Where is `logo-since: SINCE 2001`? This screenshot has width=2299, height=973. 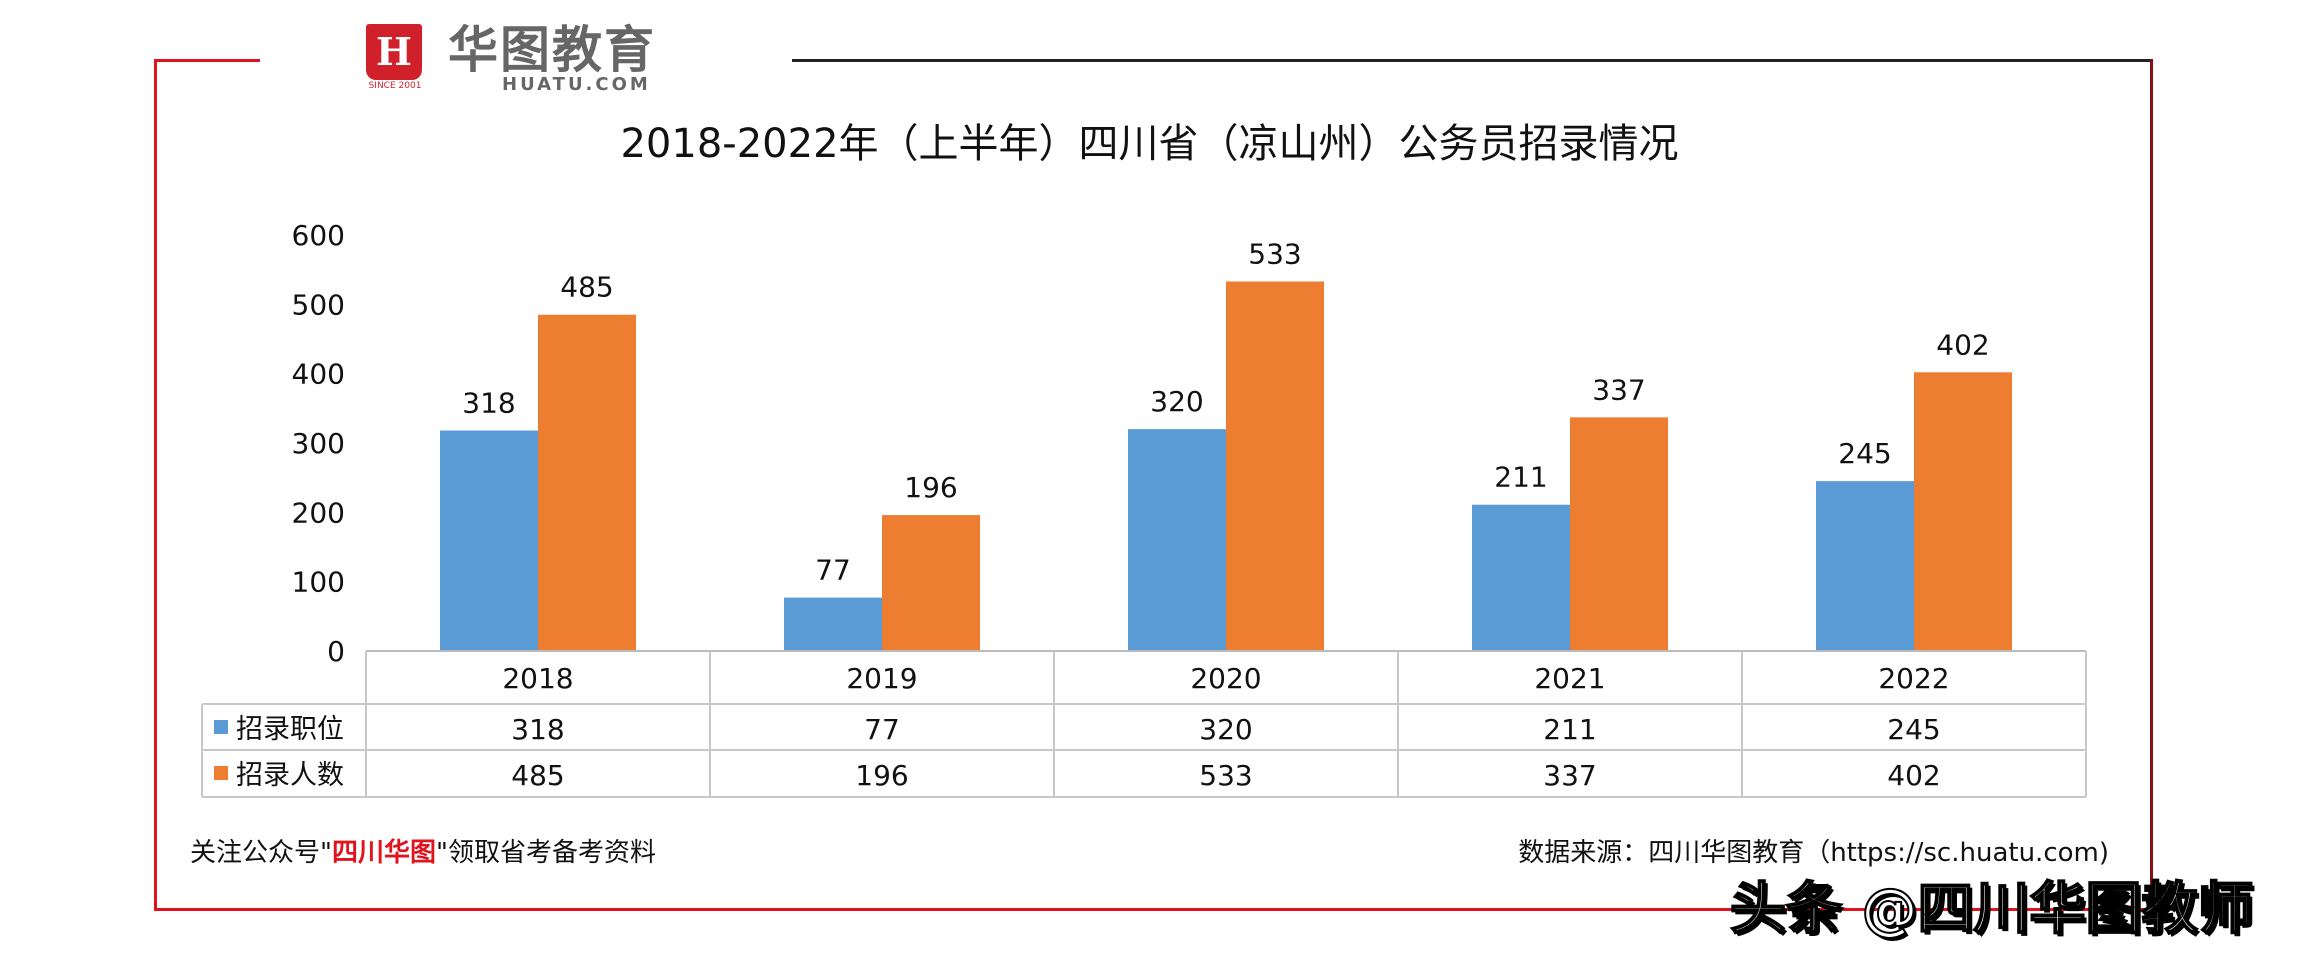 logo-since: SINCE 2001 is located at coordinates (395, 86).